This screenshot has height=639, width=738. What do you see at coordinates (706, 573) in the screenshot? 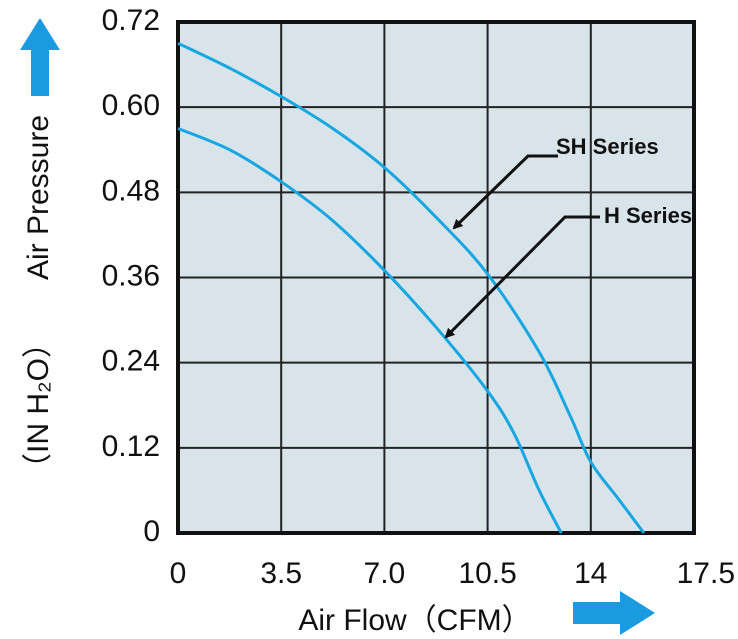
I see `x-tick-label: 17.5` at bounding box center [706, 573].